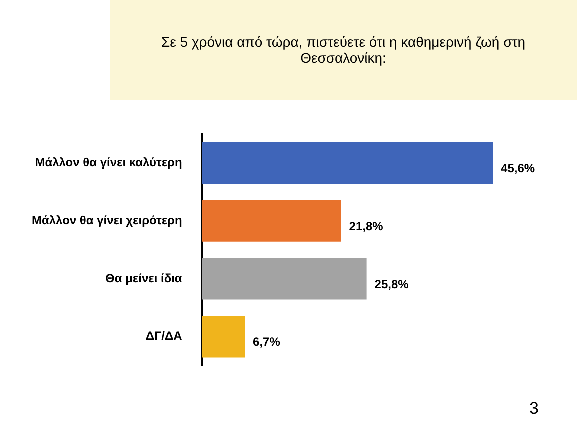 The width and height of the screenshot is (577, 433). What do you see at coordinates (518, 168) in the screenshot?
I see `data-label: 45,6%` at bounding box center [518, 168].